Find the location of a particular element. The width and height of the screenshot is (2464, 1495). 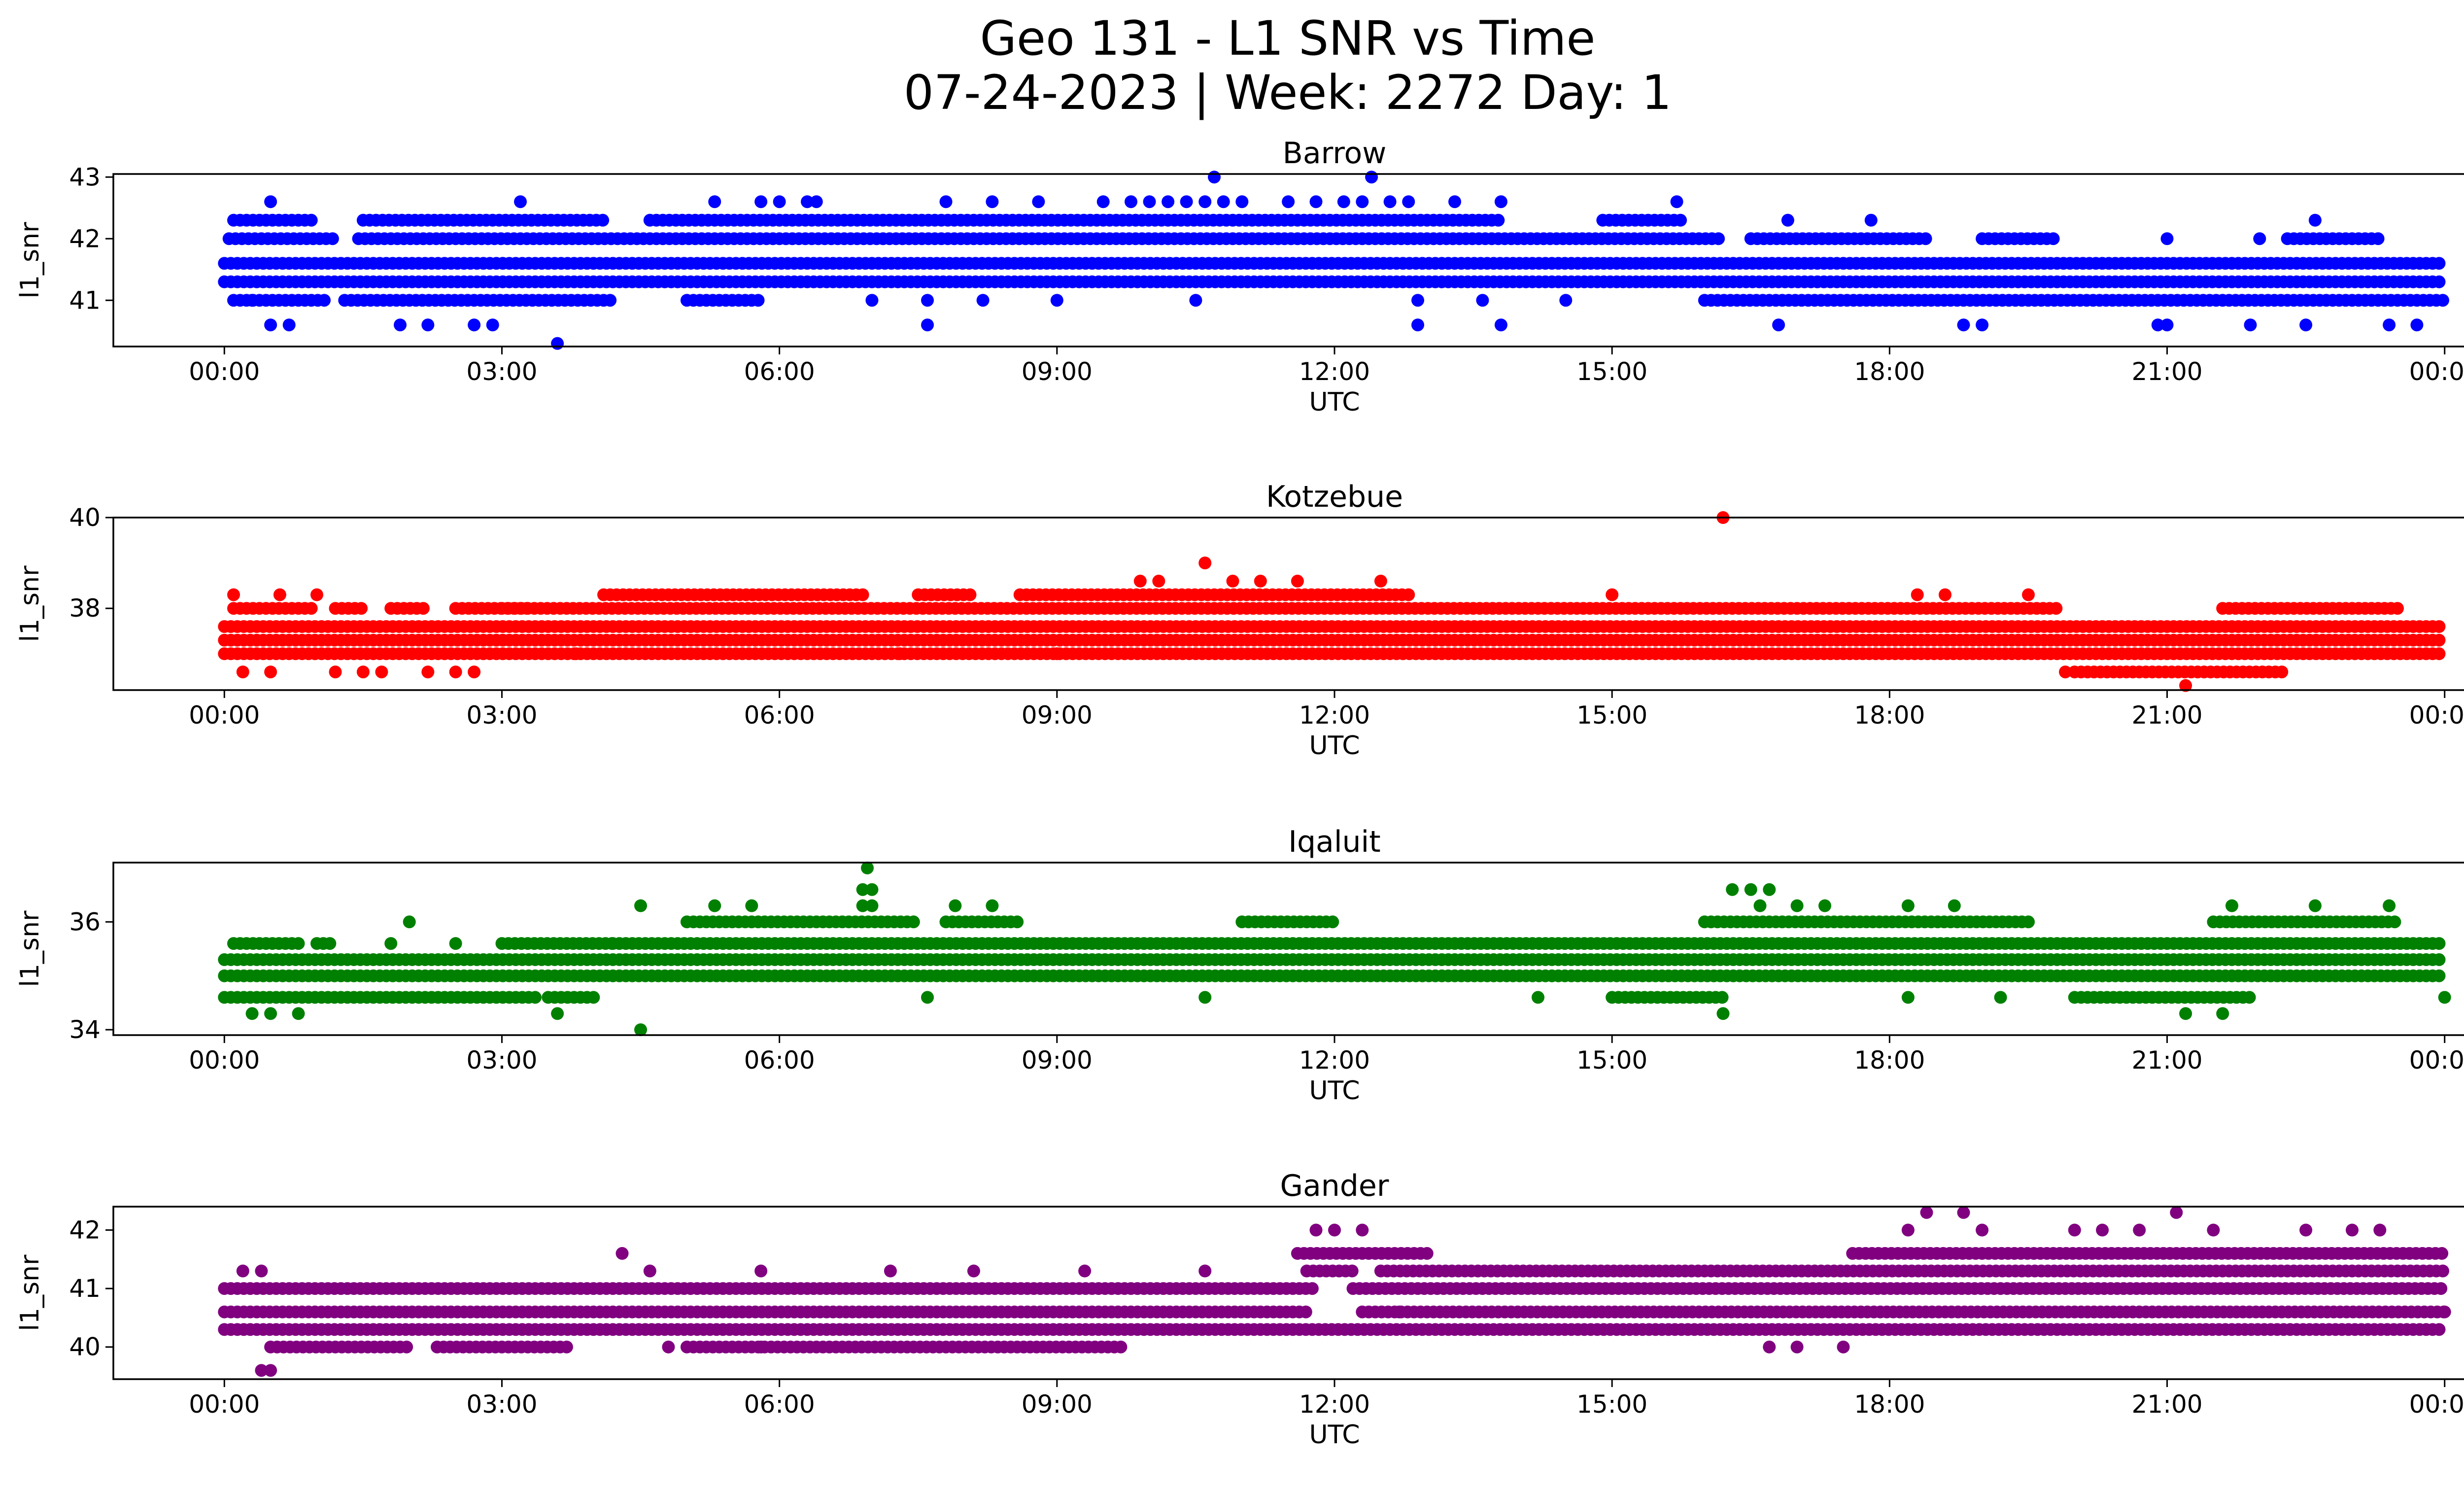

subplot-title: Gander is located at coordinates (1334, 1186).